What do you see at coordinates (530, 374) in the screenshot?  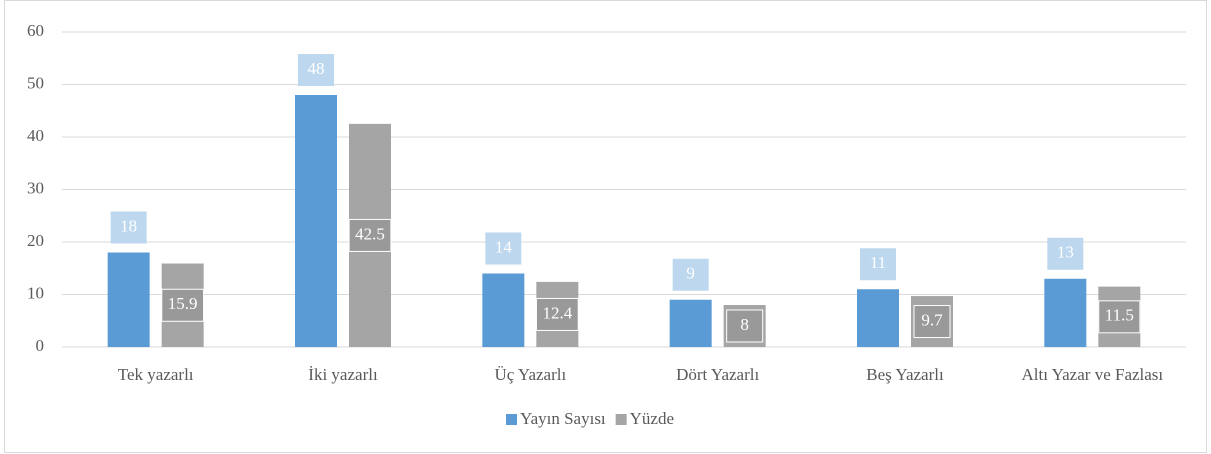 I see `x-tick-label: Üç Yazarlı` at bounding box center [530, 374].